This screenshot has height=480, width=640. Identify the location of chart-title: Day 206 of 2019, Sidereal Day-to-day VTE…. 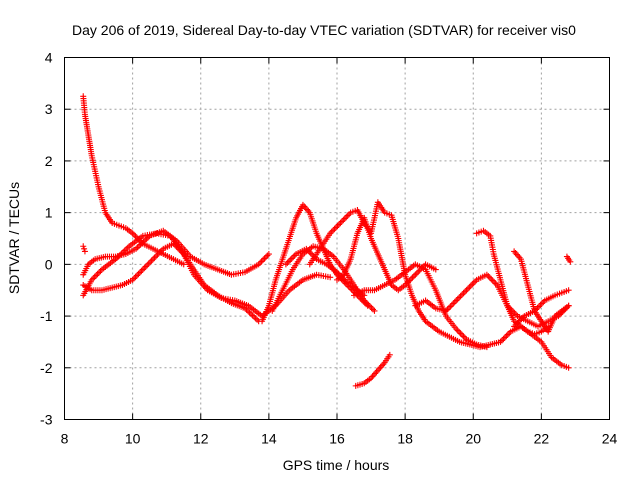
(324, 30).